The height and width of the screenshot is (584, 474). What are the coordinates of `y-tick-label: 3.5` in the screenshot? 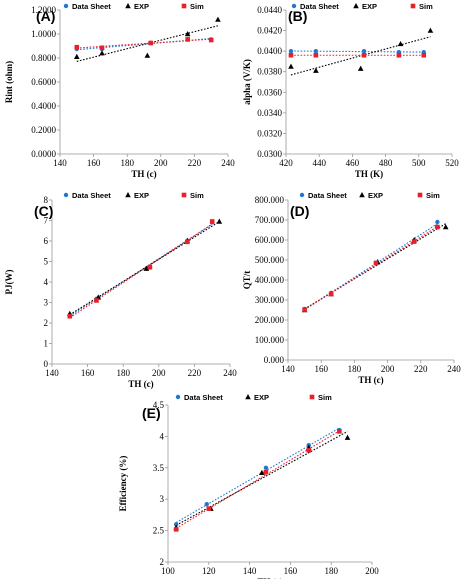 It's located at (159, 468).